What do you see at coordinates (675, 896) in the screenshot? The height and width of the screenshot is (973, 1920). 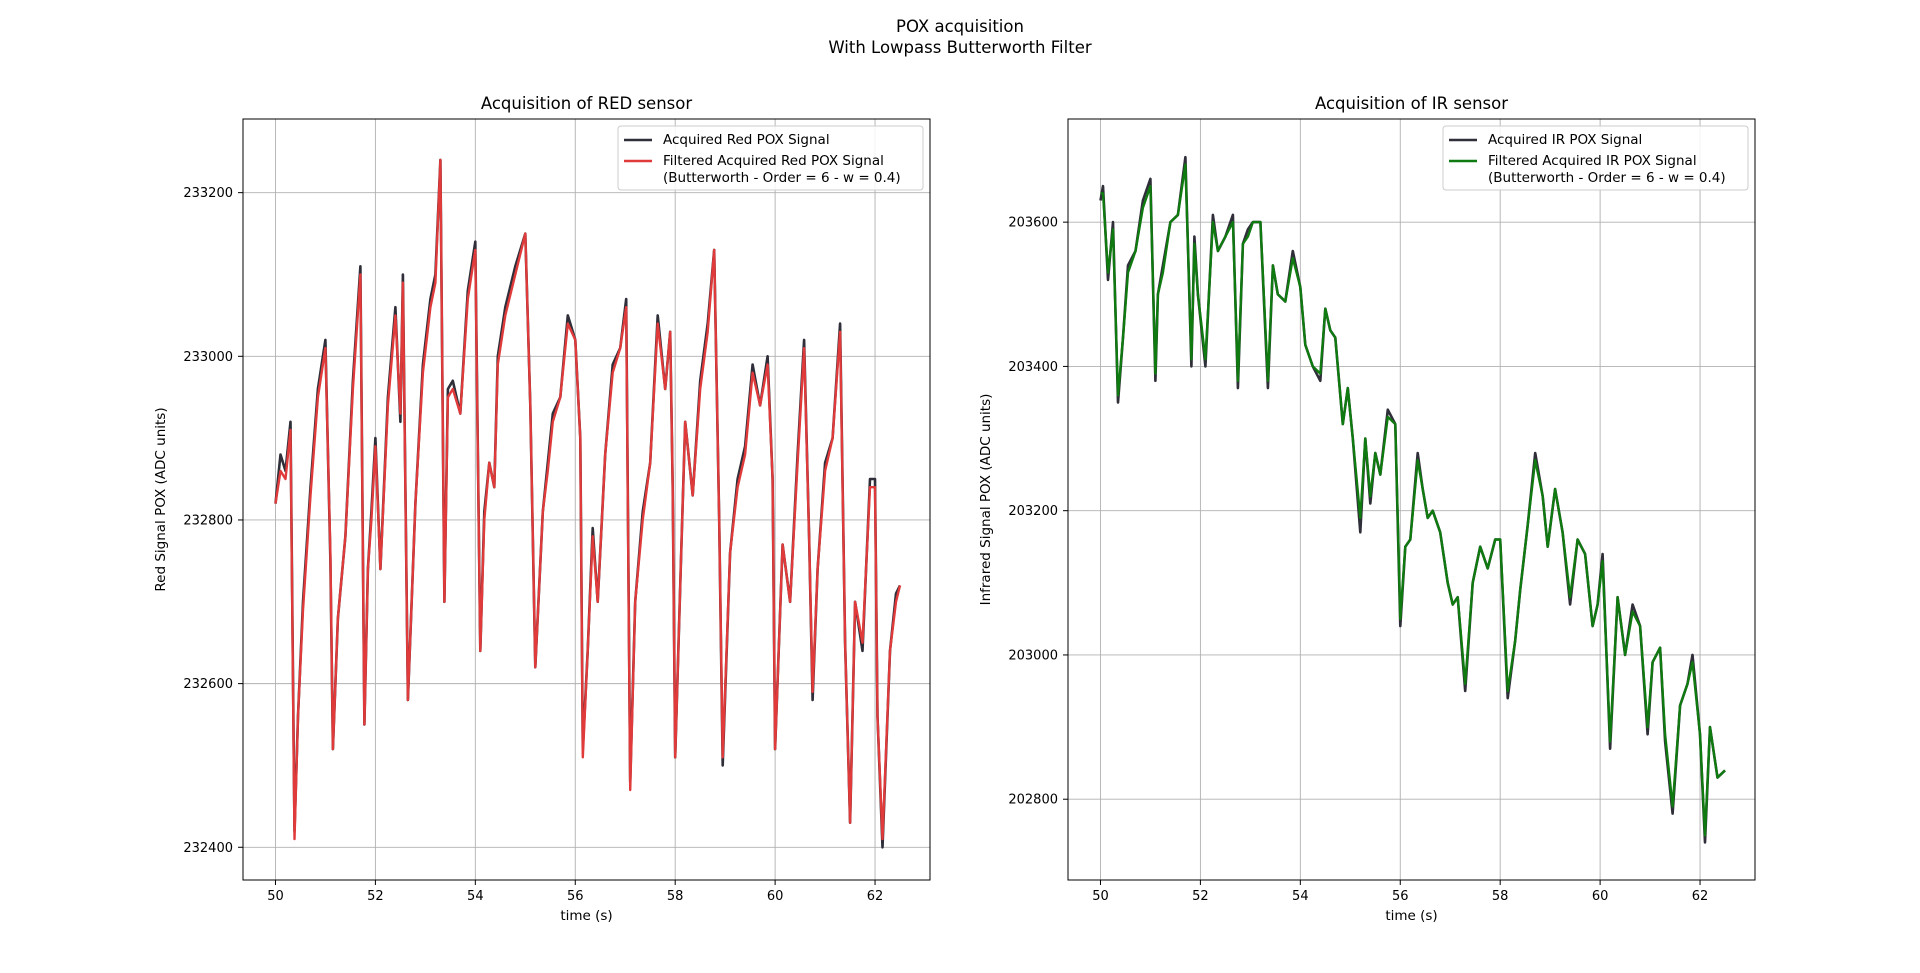 I see `red-x-tick-label: 58` at bounding box center [675, 896].